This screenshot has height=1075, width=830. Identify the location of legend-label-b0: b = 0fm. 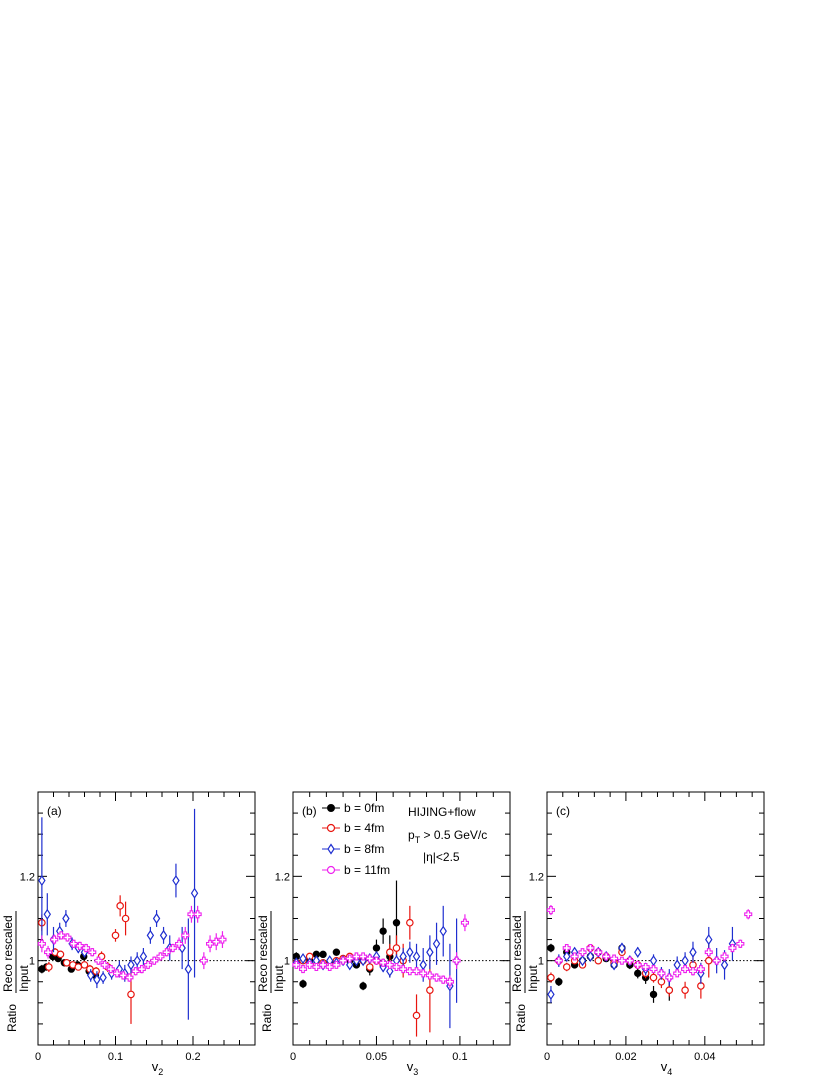
(364, 808).